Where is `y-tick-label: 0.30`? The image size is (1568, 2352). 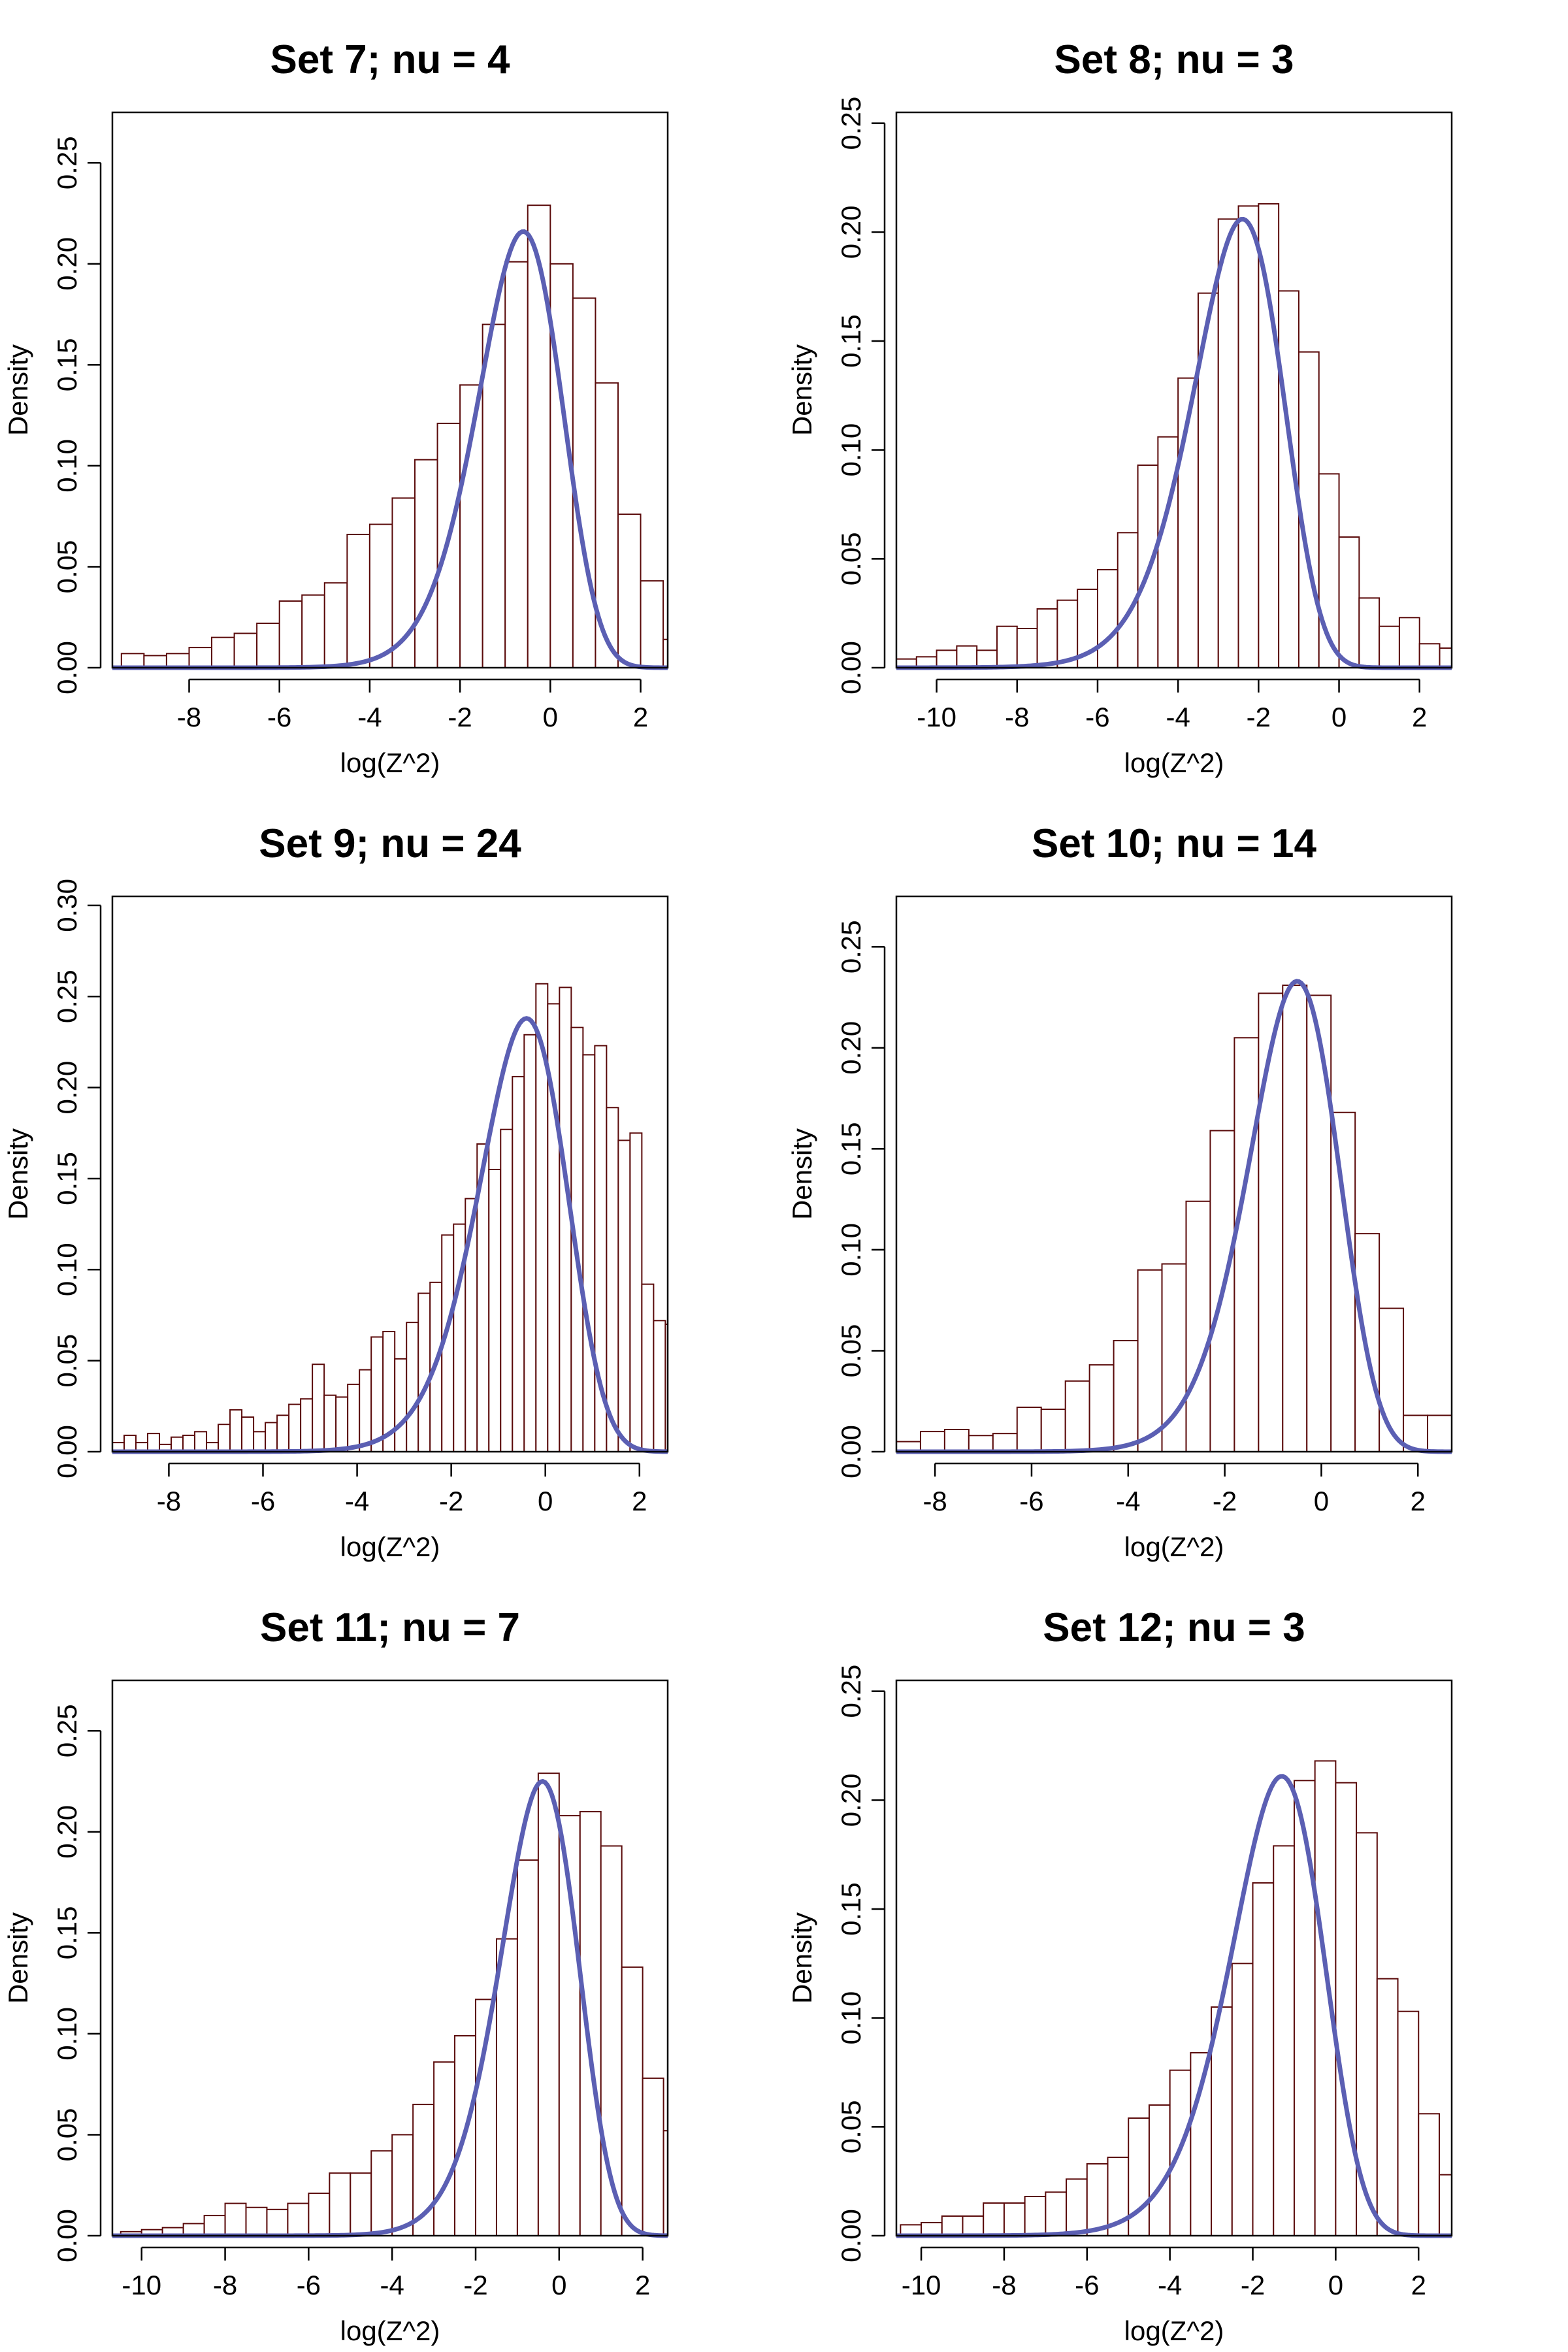 y-tick-label: 0.30 is located at coordinates (67, 905).